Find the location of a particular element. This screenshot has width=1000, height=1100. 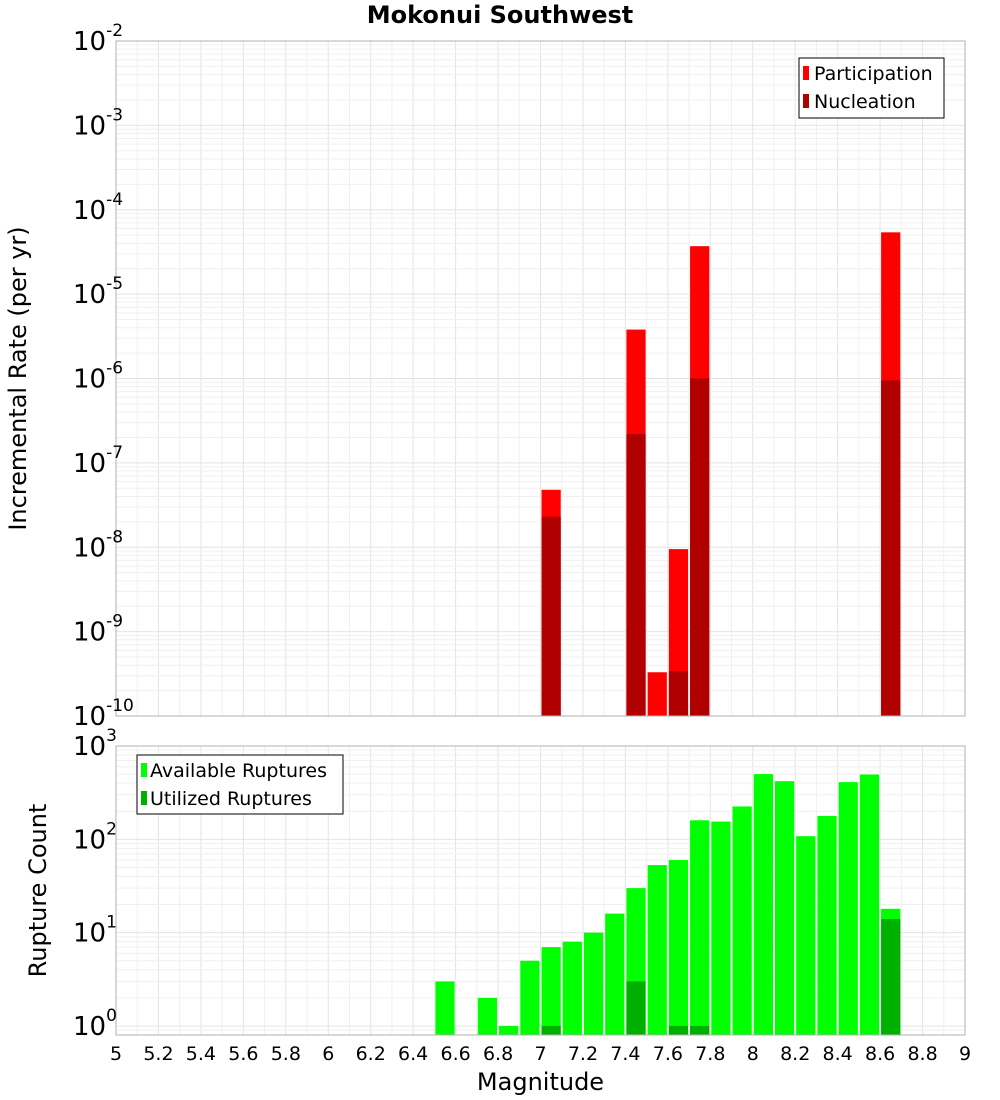

y-tick-label: 10⁻⁵ is located at coordinates (98, 292).